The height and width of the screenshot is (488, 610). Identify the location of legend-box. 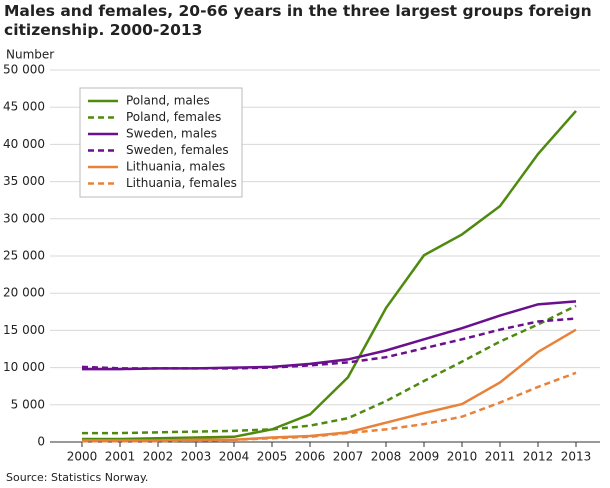
(161, 142).